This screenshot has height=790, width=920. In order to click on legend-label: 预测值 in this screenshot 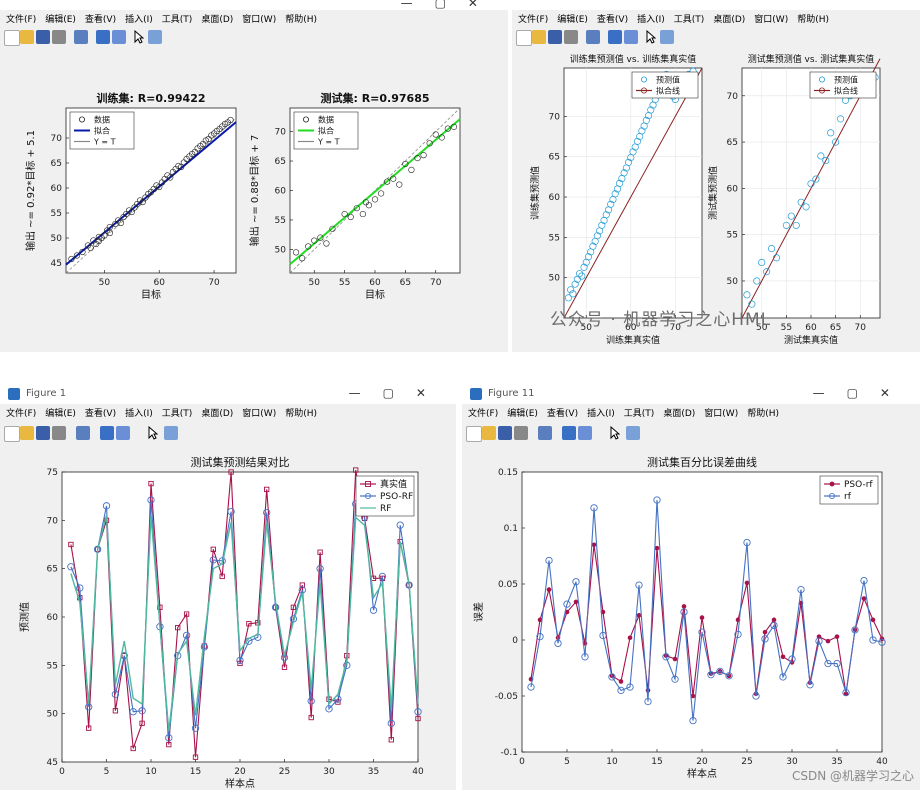, I will do `click(668, 80)`.